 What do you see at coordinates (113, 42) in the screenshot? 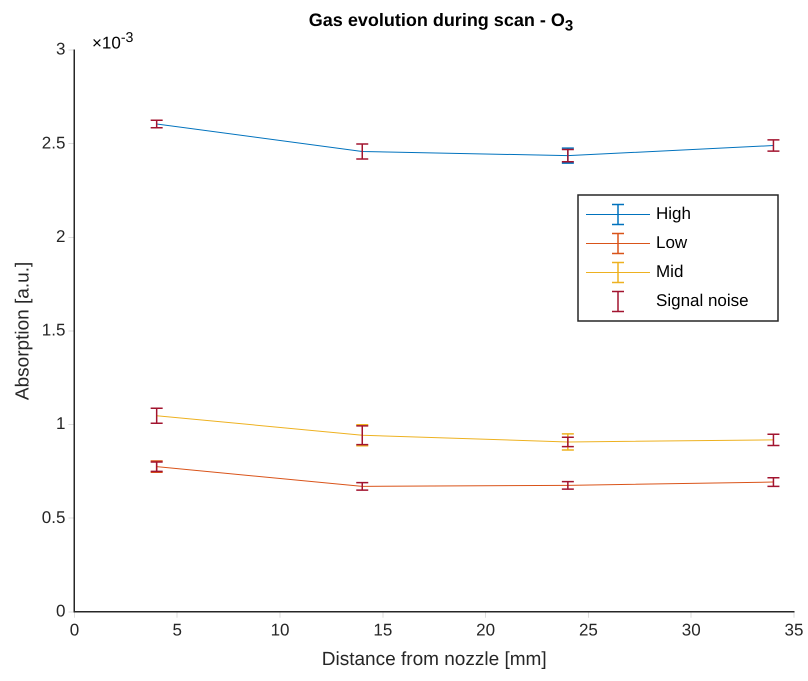
I see `annotation: ×10$^{-3}$` at bounding box center [113, 42].